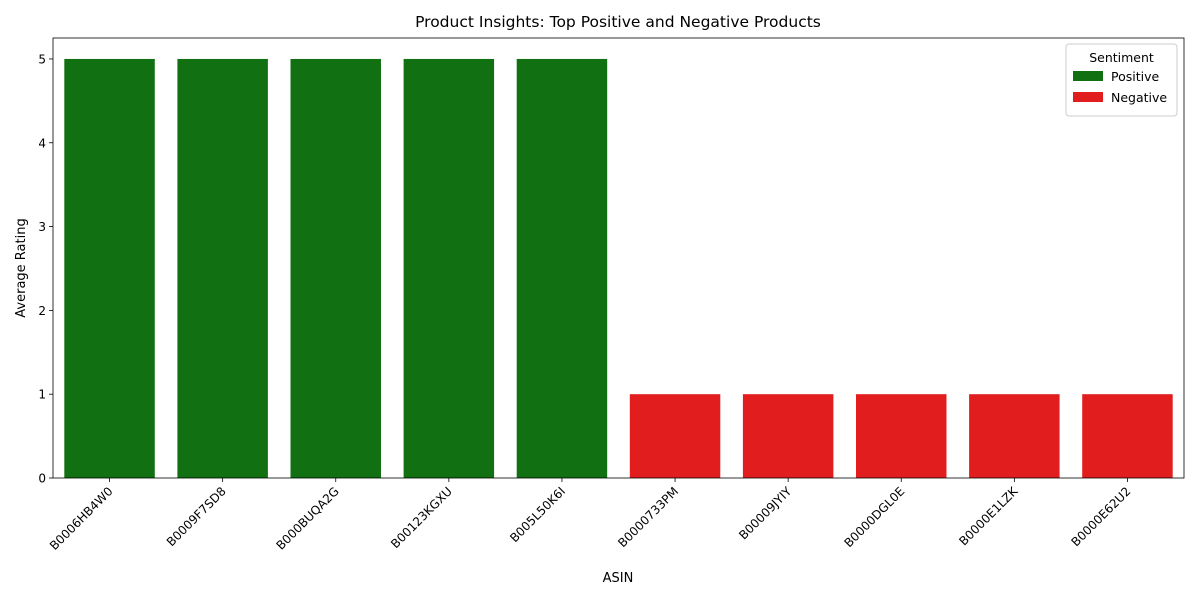 This screenshot has width=1200, height=600. Describe the element at coordinates (42, 395) in the screenshot. I see `y-tick-label: 1` at that location.